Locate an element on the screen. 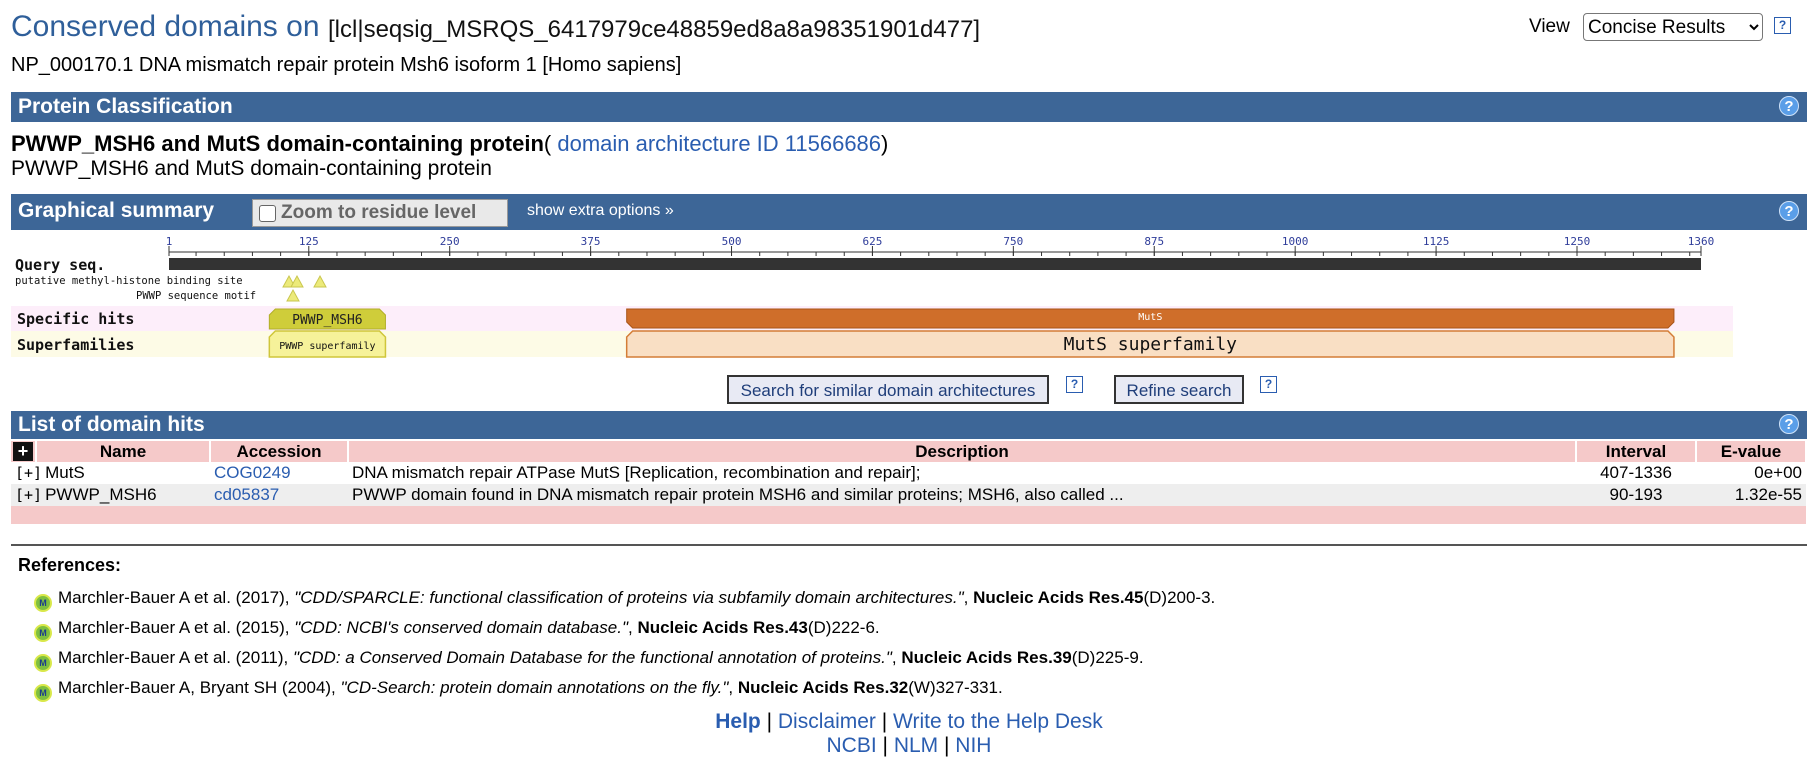  col-evalue: E-value is located at coordinates (1751, 451).